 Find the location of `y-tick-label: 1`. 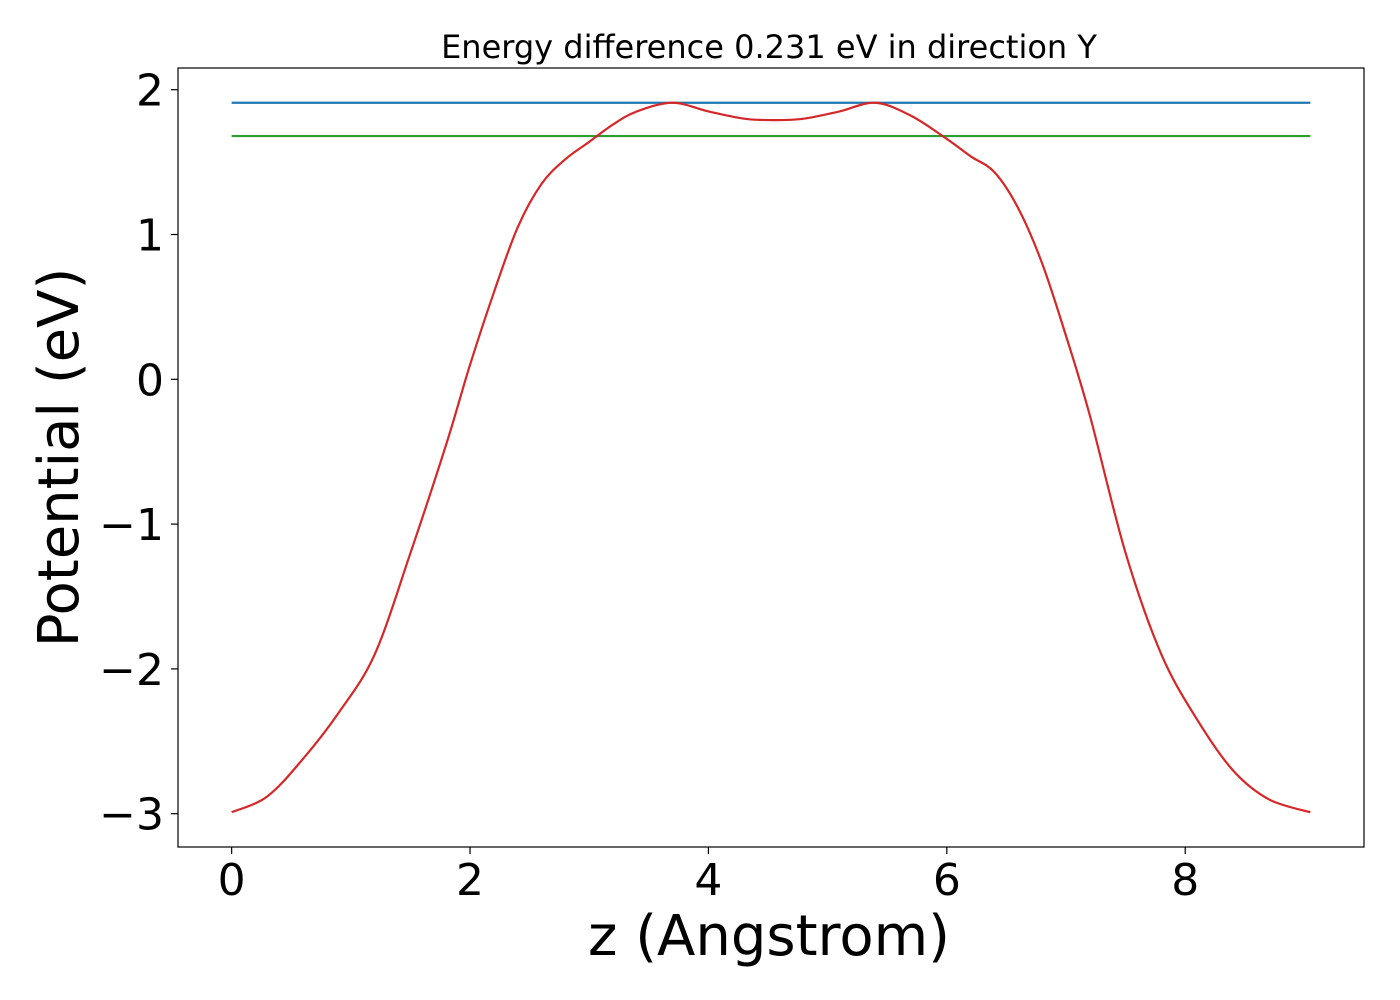

y-tick-label: 1 is located at coordinates (150, 236).